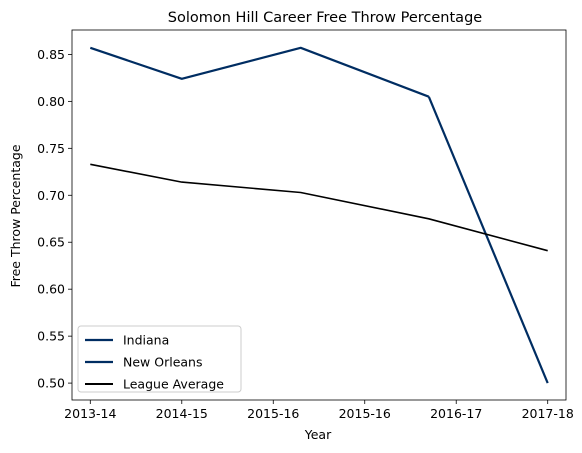 Image resolution: width=582 pixels, height=453 pixels. What do you see at coordinates (162, 362) in the screenshot?
I see `legend-label: New Orleans` at bounding box center [162, 362].